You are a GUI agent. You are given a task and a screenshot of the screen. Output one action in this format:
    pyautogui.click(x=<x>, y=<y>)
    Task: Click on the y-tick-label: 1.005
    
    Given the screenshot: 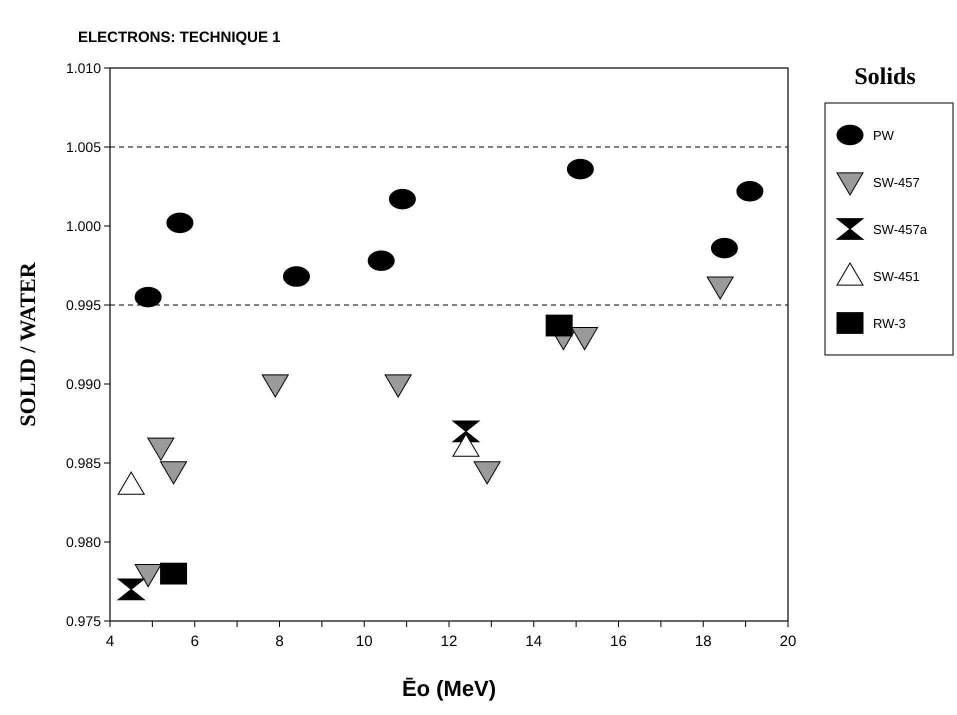 What is the action you would take?
    pyautogui.click(x=84, y=147)
    